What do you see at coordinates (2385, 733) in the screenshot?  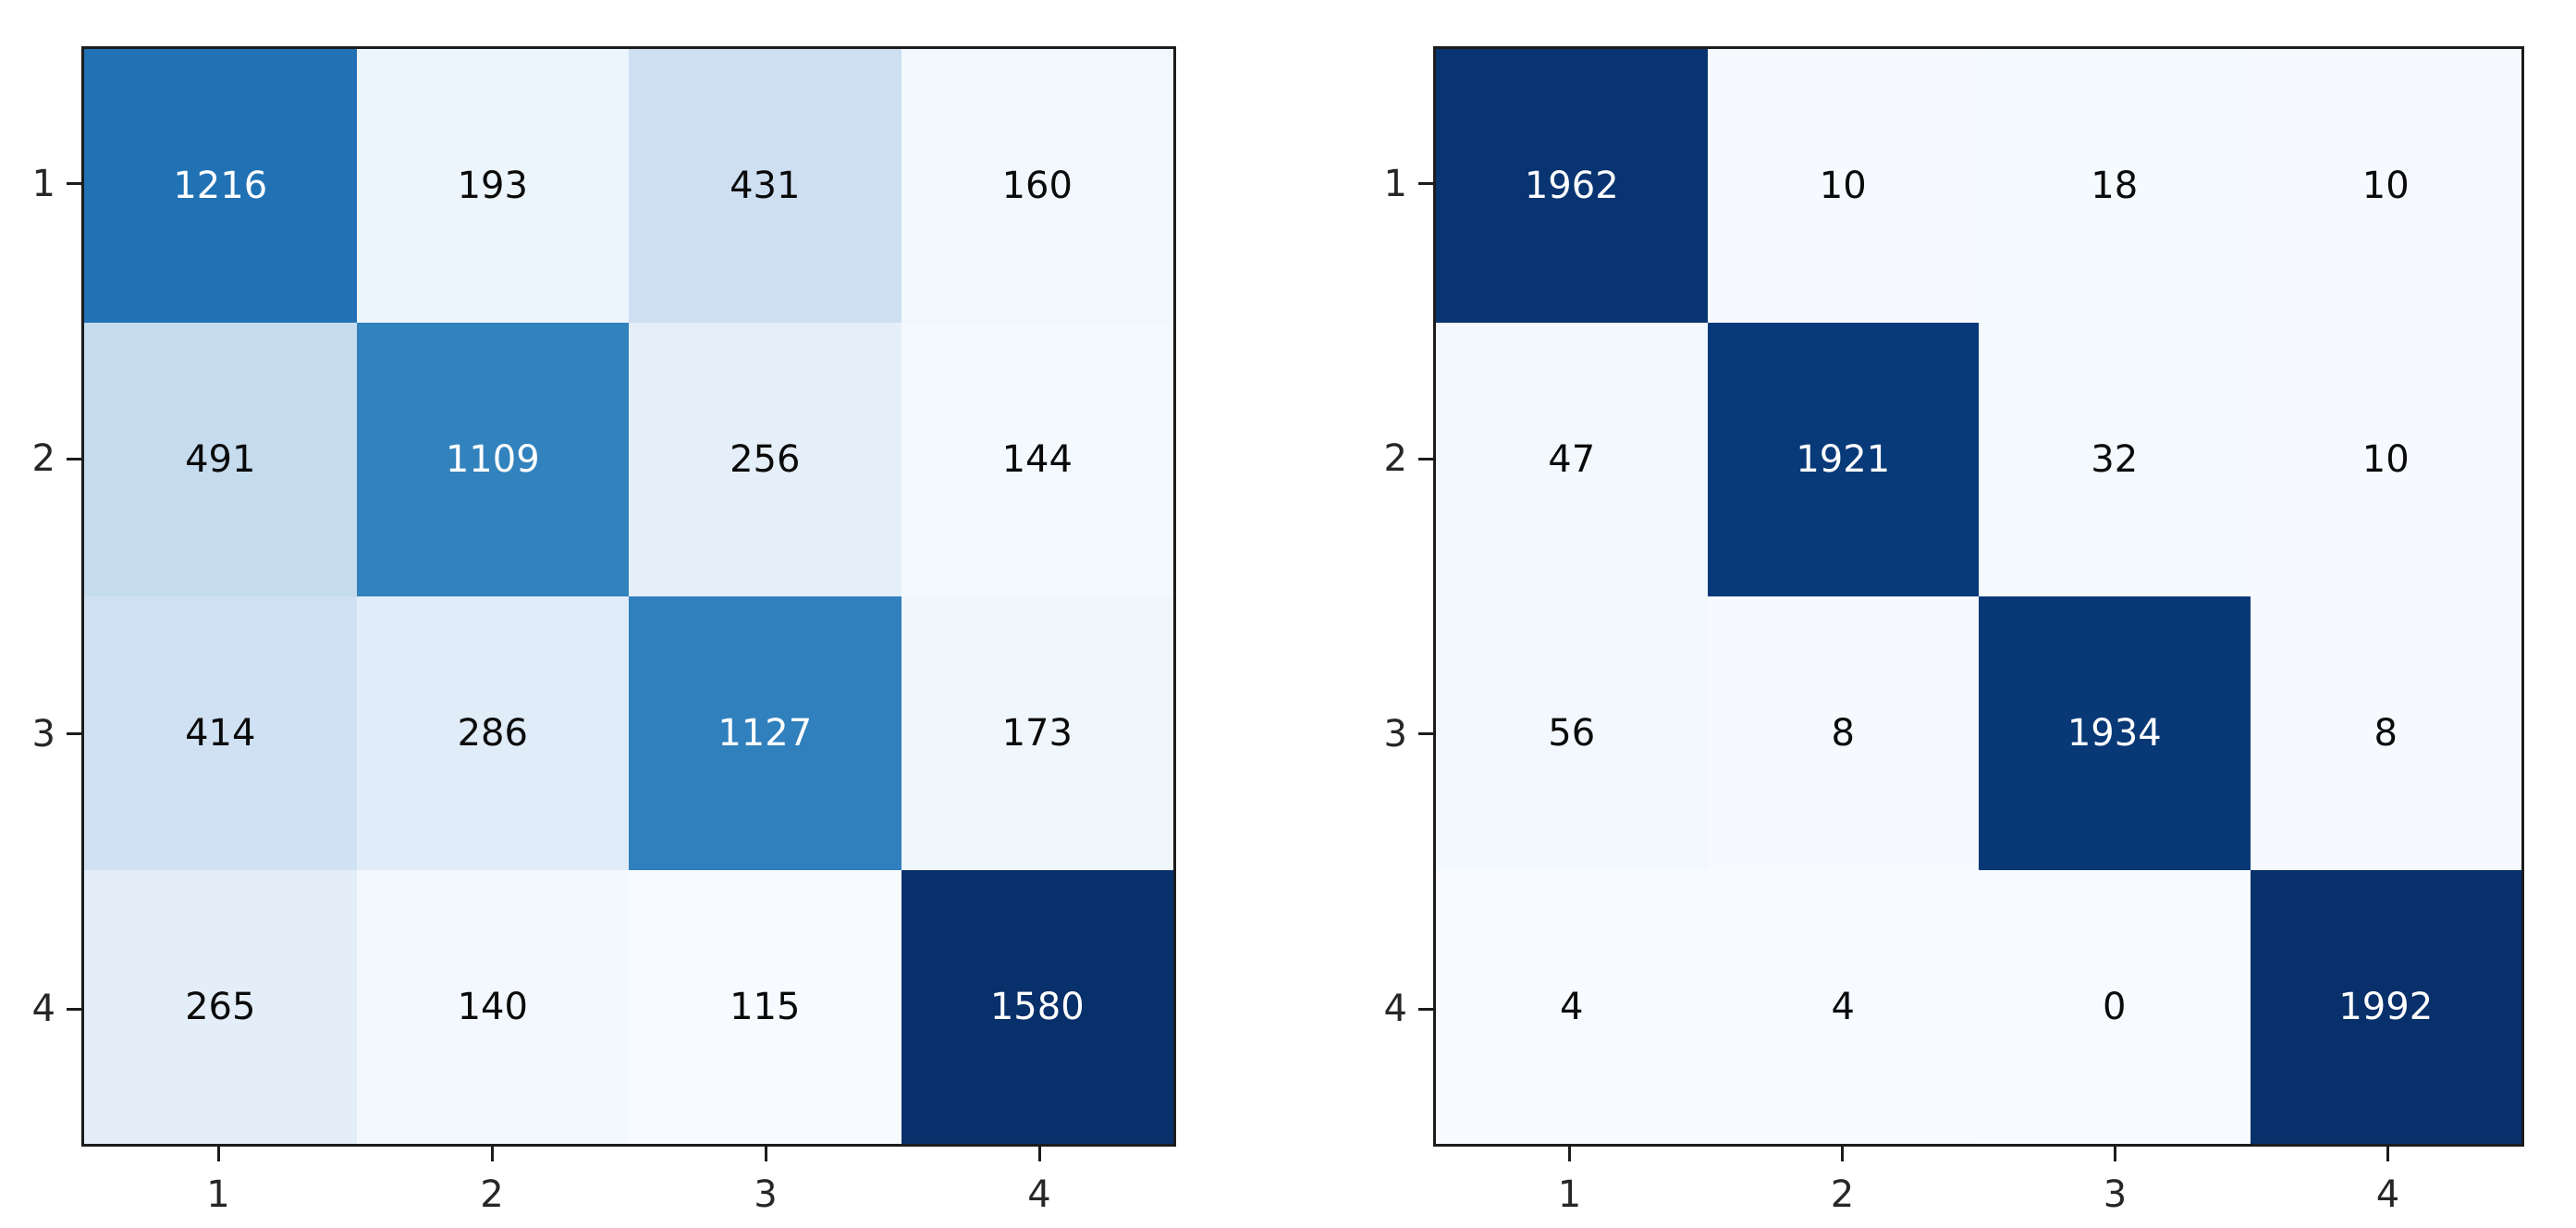 I see `confusion-matrix-right-cell-r3c4: 8` at bounding box center [2385, 733].